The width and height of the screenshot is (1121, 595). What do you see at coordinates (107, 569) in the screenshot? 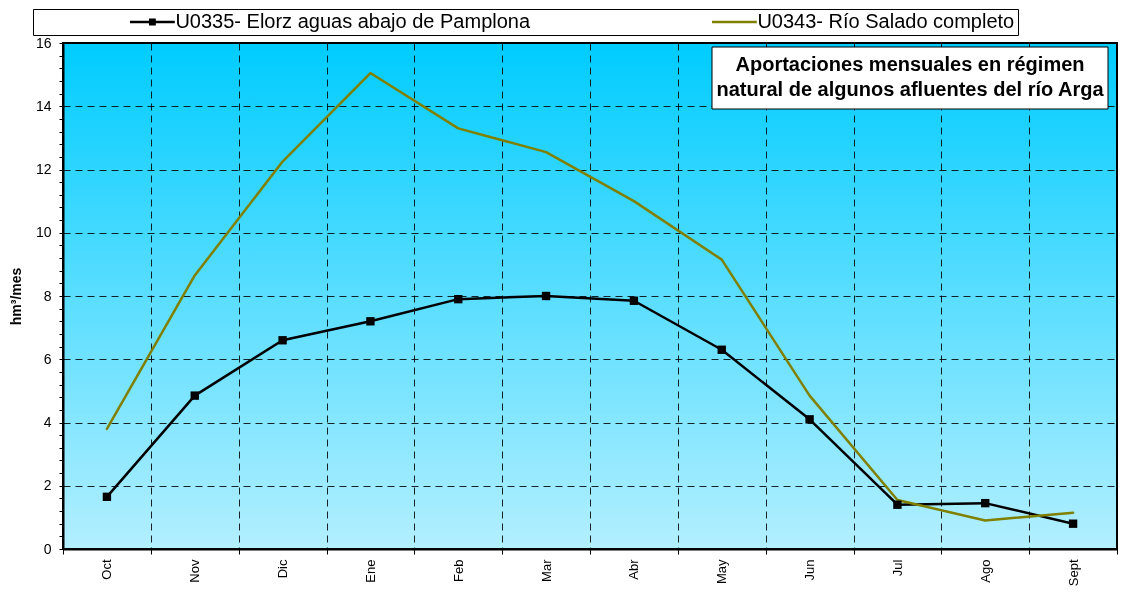
I see `x-tick-label: Oct` at bounding box center [107, 569].